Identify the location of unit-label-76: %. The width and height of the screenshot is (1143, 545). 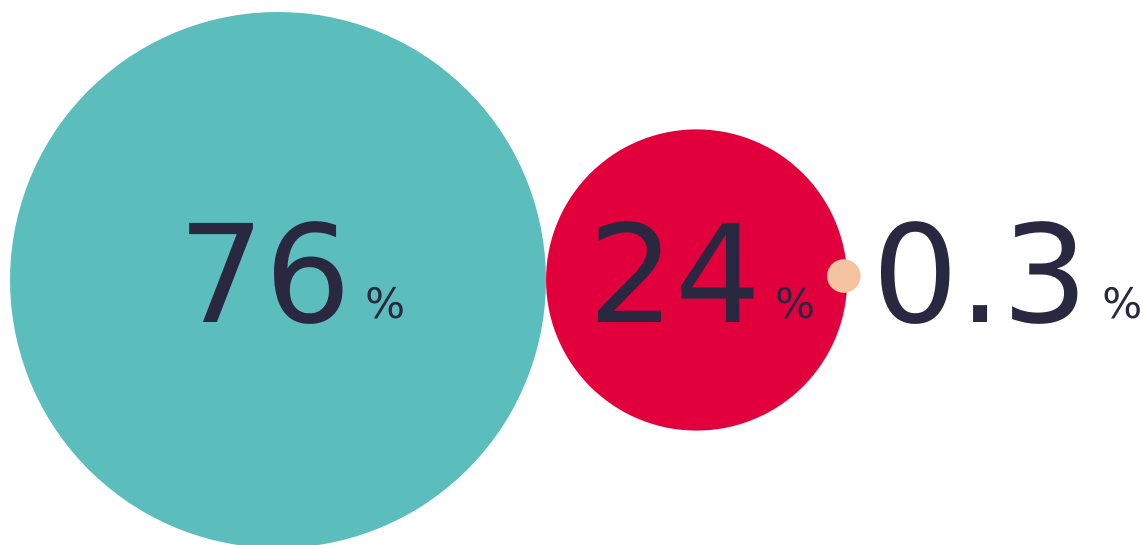
(385, 303).